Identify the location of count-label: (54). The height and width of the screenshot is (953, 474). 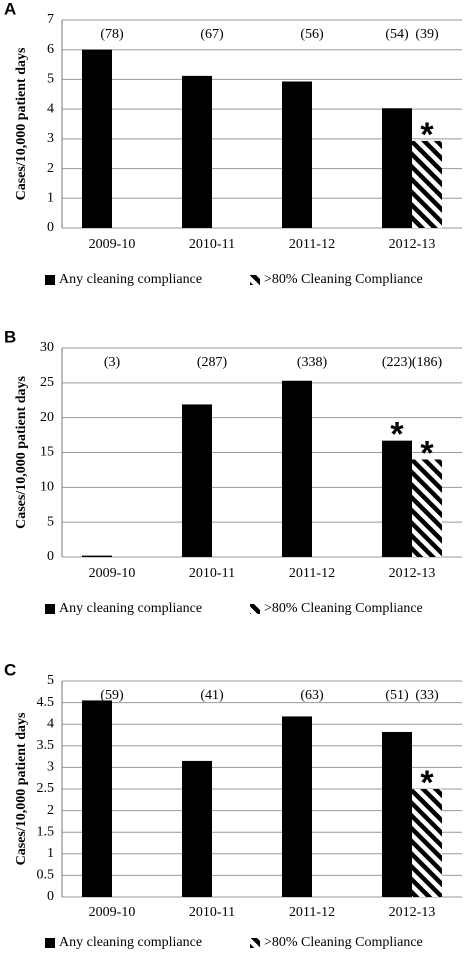
(397, 34).